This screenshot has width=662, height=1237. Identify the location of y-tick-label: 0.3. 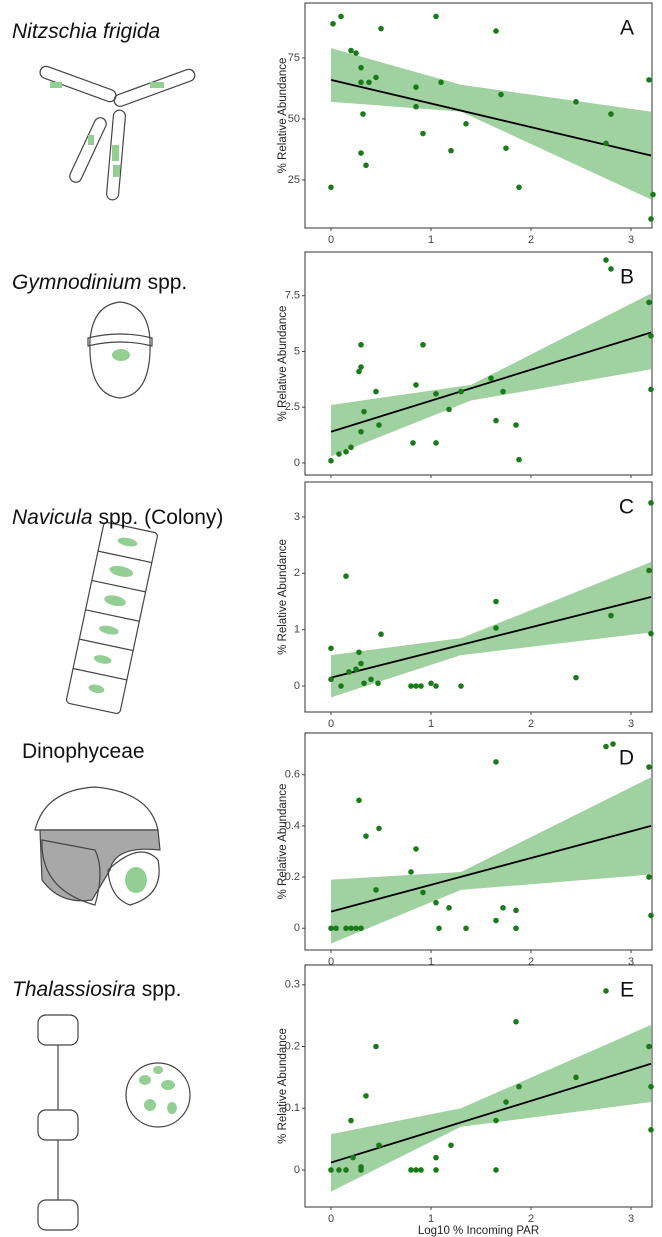
(292, 985).